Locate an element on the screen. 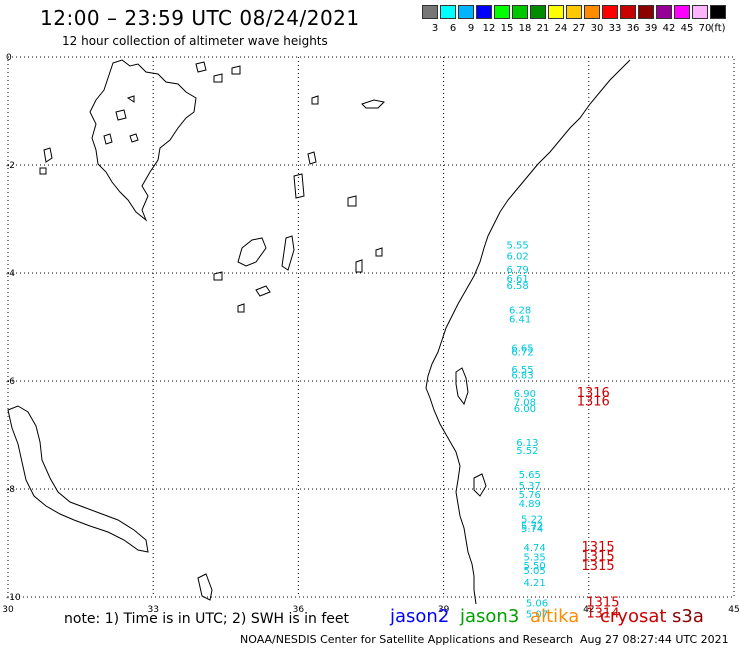 This screenshot has width=740, height=650. wave-height-label: 5.65 is located at coordinates (530, 475).